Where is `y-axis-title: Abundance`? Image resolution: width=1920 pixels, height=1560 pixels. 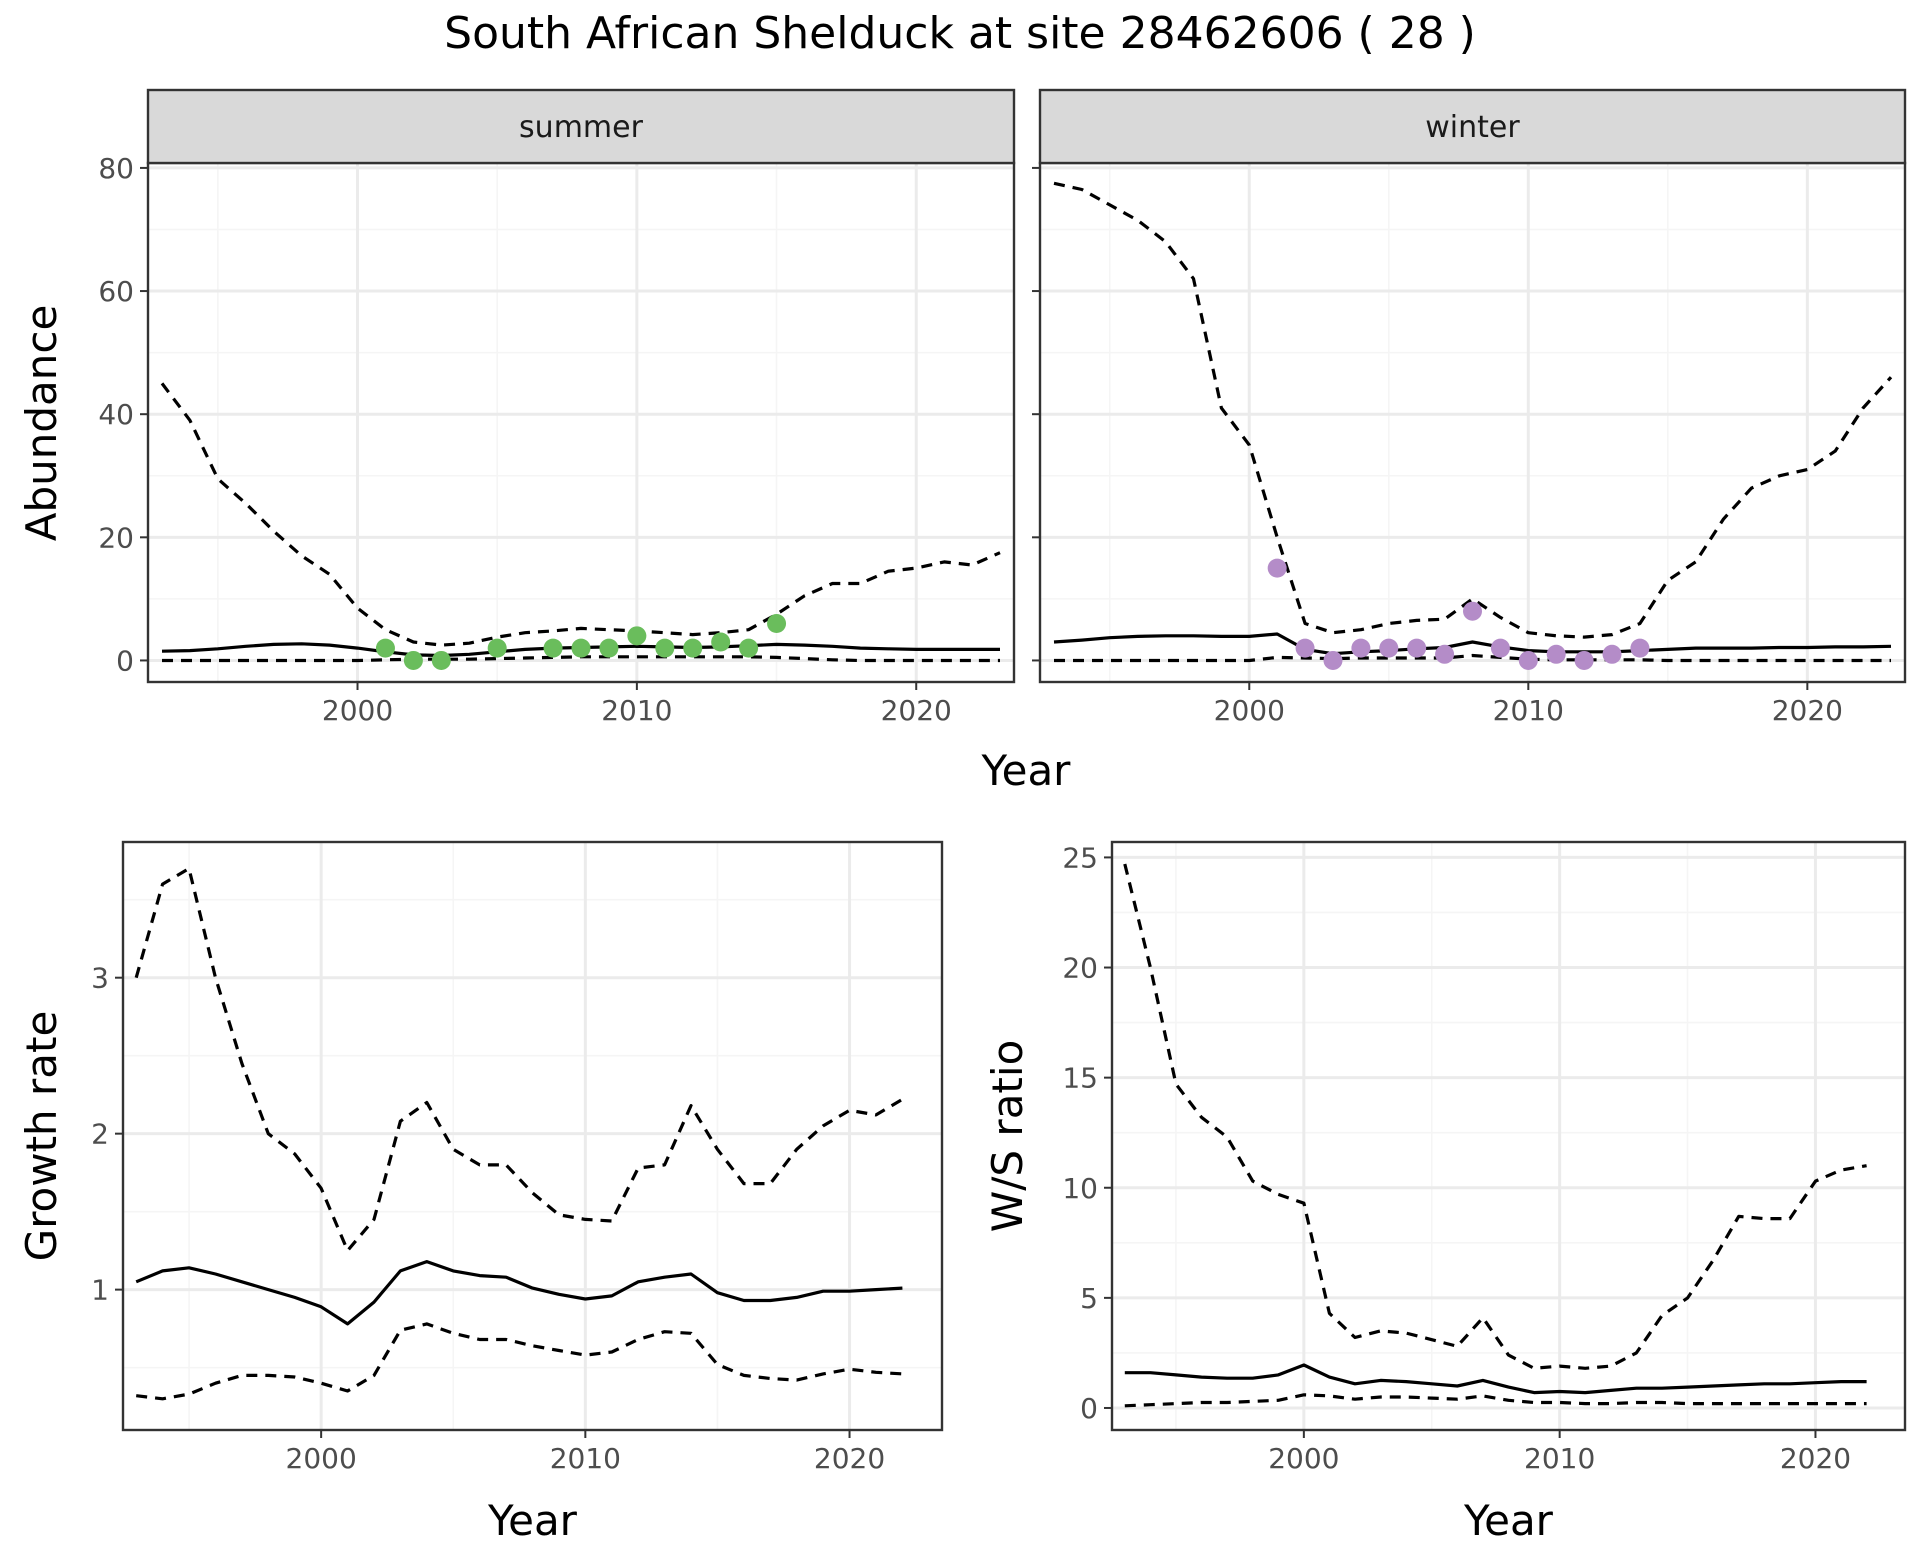
y-axis-title: Abundance is located at coordinates (41, 423).